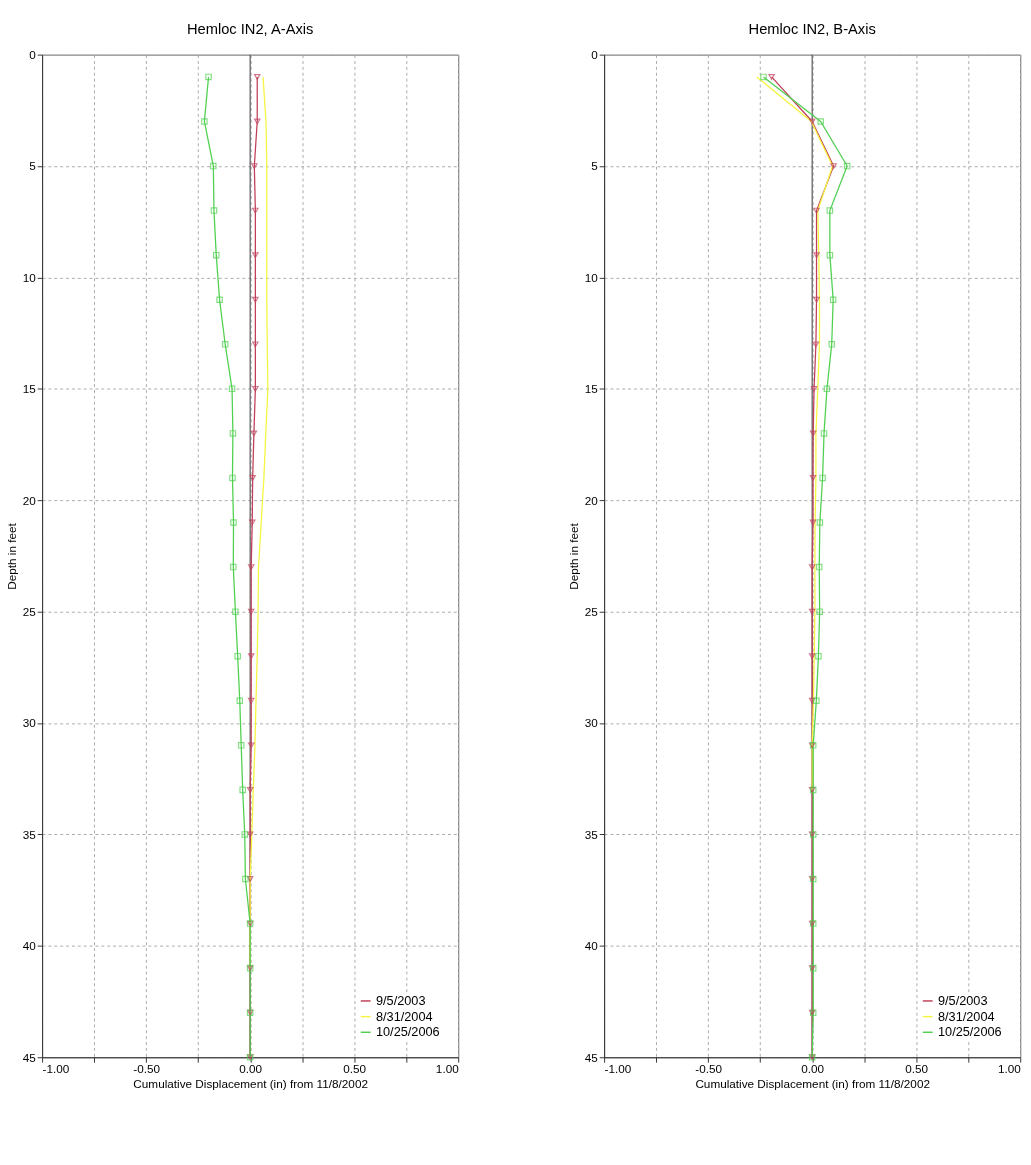 This screenshot has height=1165, width=1031. What do you see at coordinates (250, 29) in the screenshot?
I see `chart-title: Hemloc IN2, A-Axis` at bounding box center [250, 29].